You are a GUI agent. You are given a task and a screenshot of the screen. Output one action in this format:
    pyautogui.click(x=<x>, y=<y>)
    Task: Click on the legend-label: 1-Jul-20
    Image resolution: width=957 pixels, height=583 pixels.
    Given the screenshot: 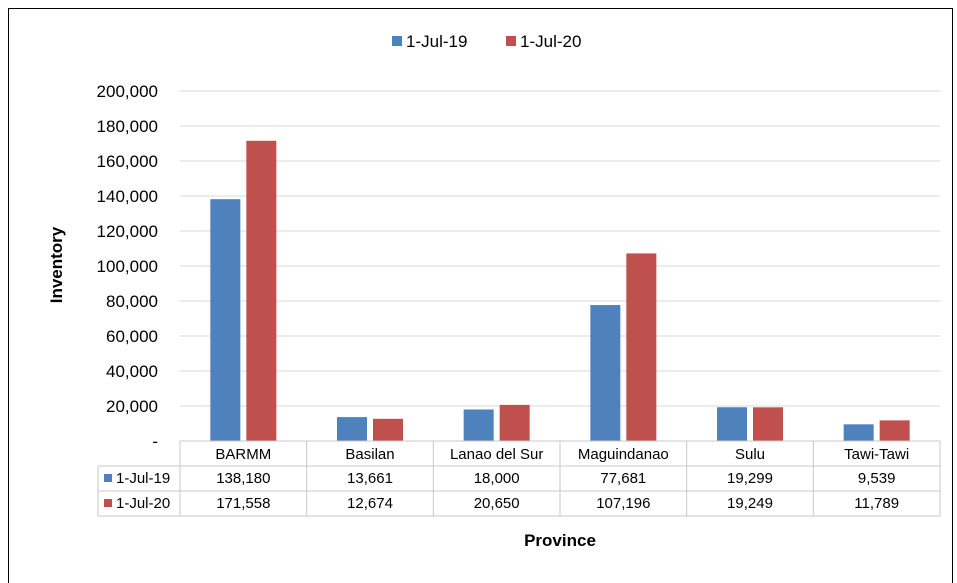 What is the action you would take?
    pyautogui.click(x=550, y=41)
    